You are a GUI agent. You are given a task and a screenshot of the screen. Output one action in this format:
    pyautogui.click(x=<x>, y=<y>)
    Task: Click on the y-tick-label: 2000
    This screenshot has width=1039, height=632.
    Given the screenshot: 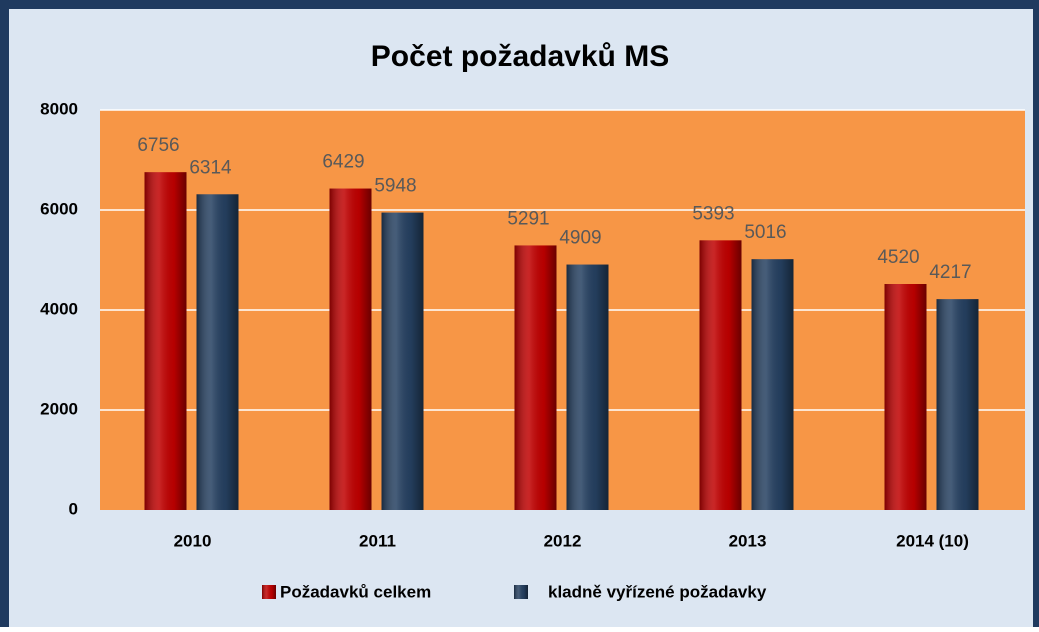 What is the action you would take?
    pyautogui.click(x=59, y=408)
    